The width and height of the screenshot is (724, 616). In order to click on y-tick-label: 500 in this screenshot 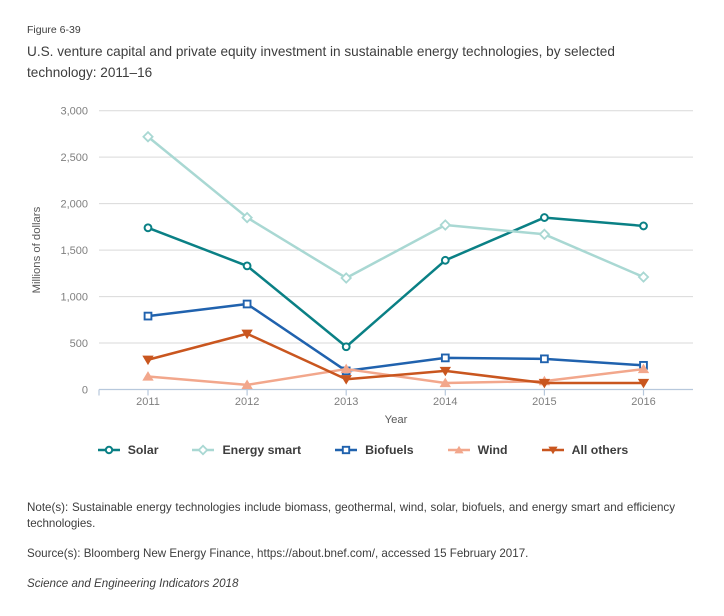, I will do `click(79, 344)`.